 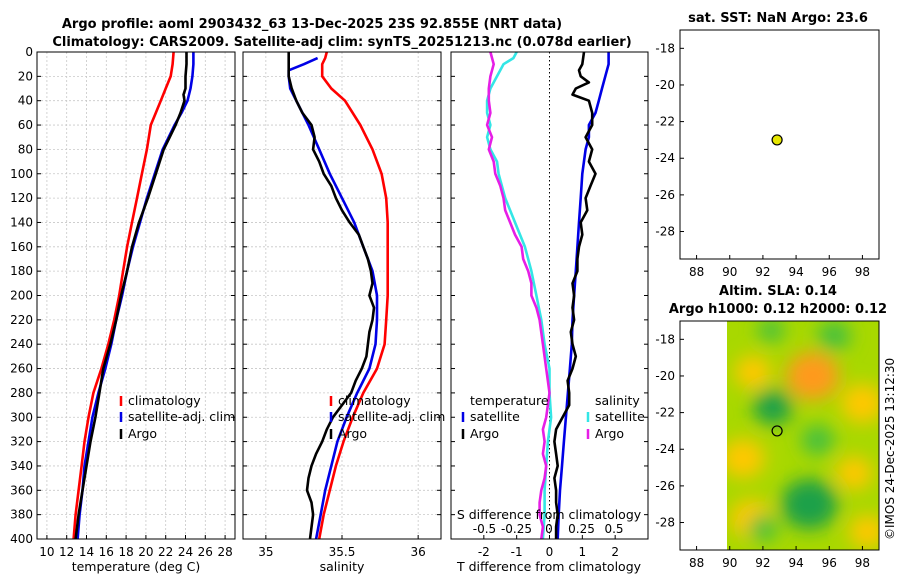 I want to click on x-tick-label: 36, so click(x=418, y=552).